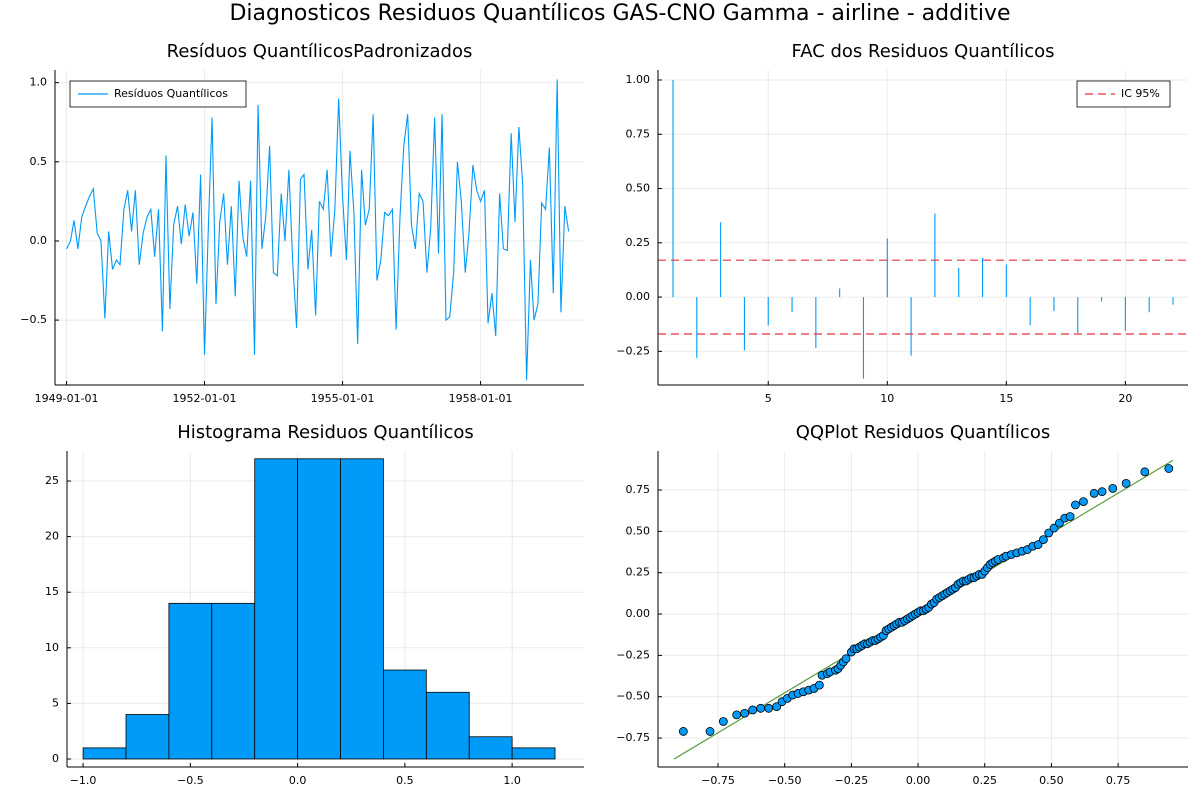 The image size is (1200, 800). Describe the element at coordinates (320, 51) in the screenshot. I see `subplot-title: Resíduos QuantílicosPadronizados` at that location.